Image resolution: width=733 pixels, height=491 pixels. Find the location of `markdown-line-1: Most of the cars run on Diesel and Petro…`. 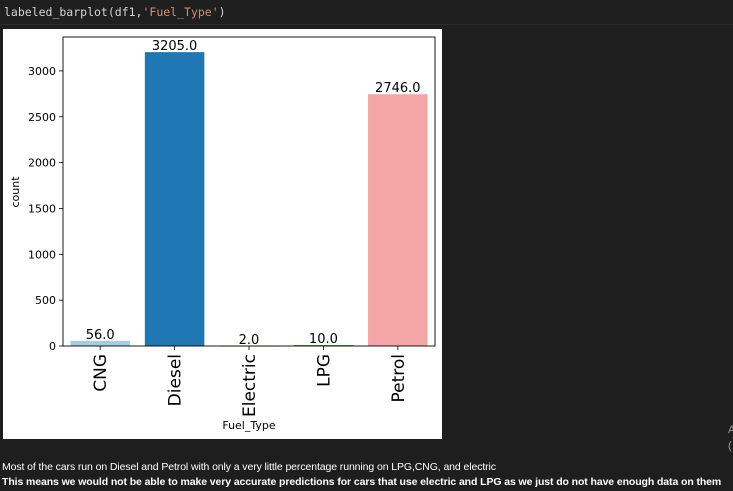

markdown-line-1: Most of the cars run on Diesel and Petro… is located at coordinates (249, 467).